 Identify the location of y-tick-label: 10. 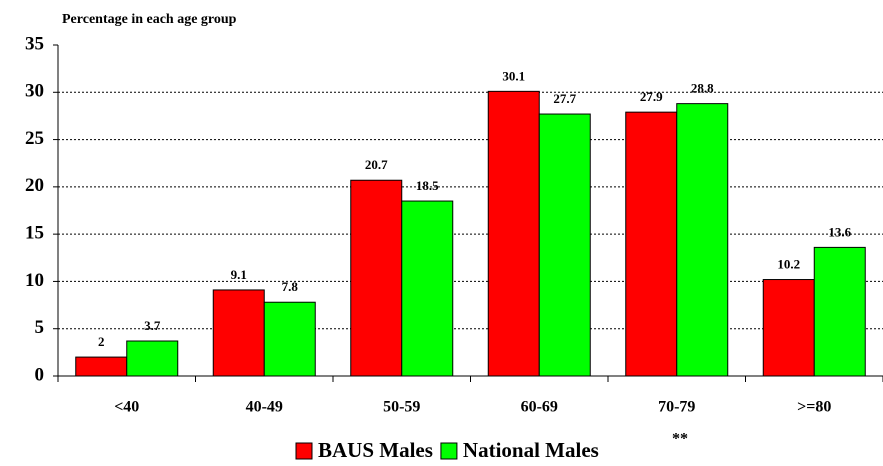
(34, 280).